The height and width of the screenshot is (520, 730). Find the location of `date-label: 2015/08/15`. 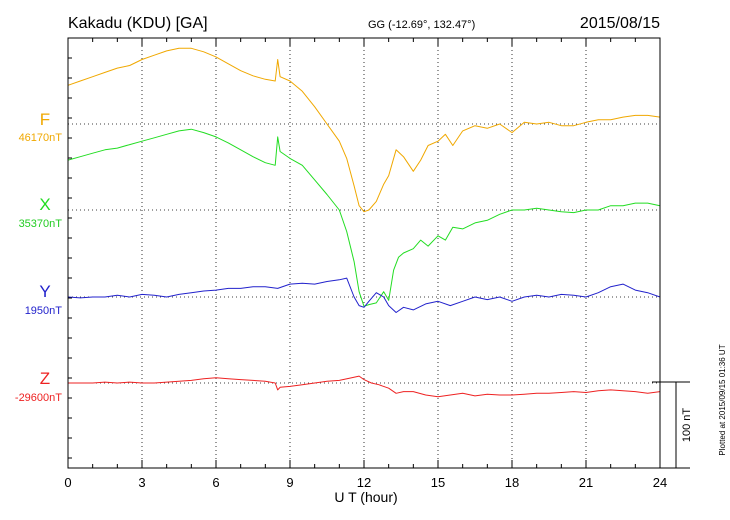

date-label: 2015/08/15 is located at coordinates (620, 23).